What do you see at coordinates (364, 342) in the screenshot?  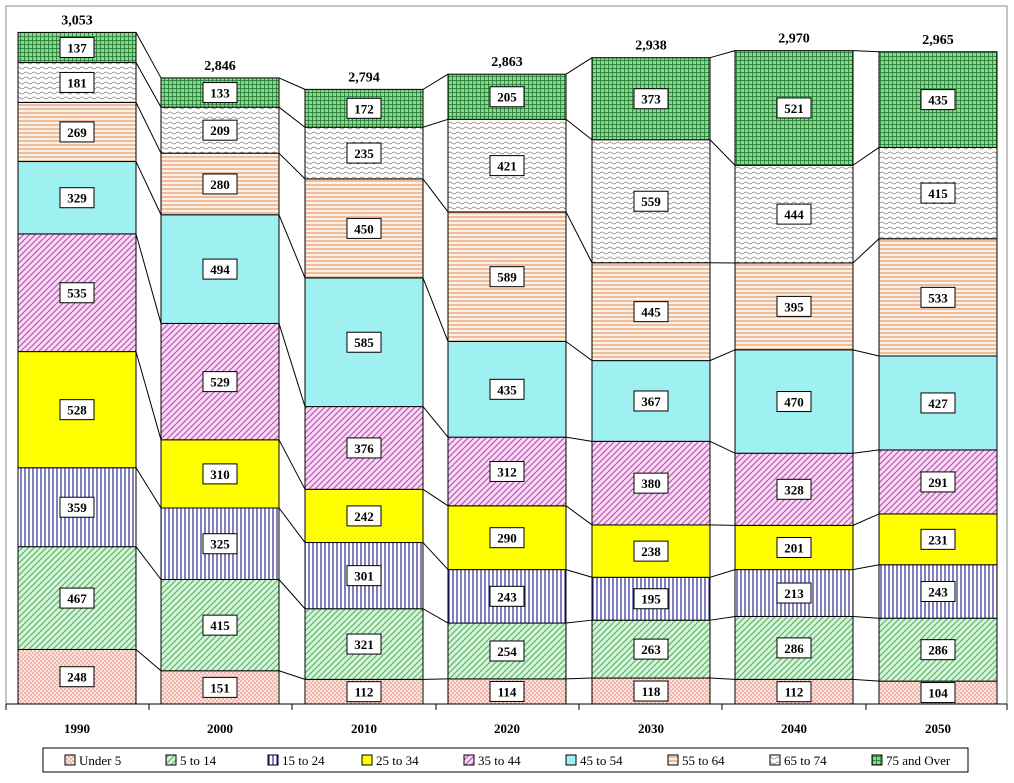 I see `data-label-45-to-54-2010: 585` at bounding box center [364, 342].